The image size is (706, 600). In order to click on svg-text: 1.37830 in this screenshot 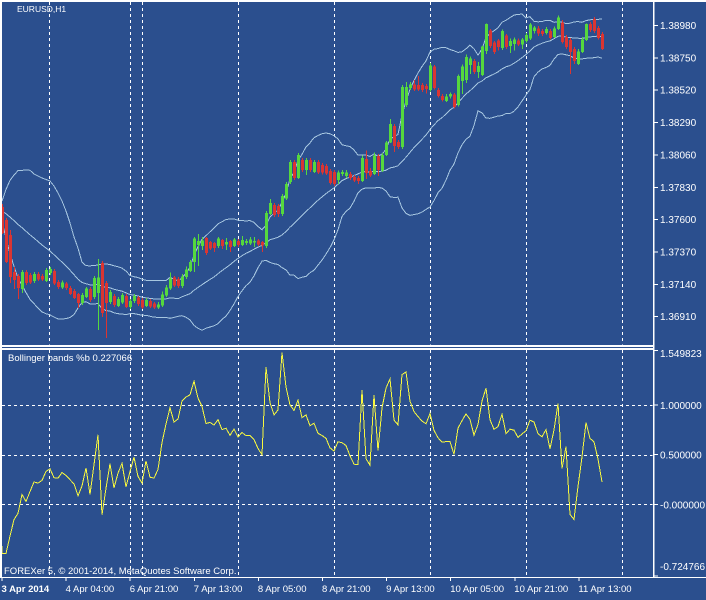, I will do `click(678, 188)`.